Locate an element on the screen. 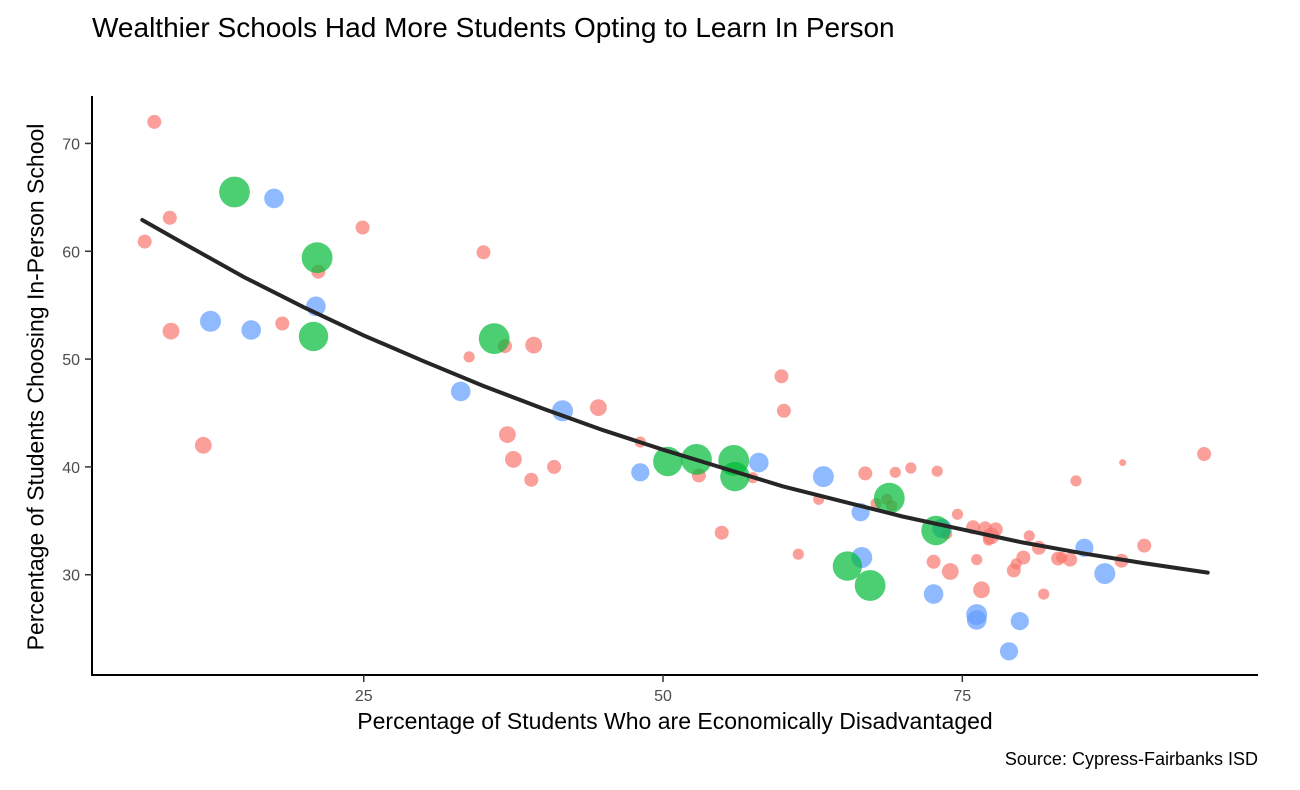  source-caption: Source: Cypress-Fairbanks ISD is located at coordinates (1131, 759).